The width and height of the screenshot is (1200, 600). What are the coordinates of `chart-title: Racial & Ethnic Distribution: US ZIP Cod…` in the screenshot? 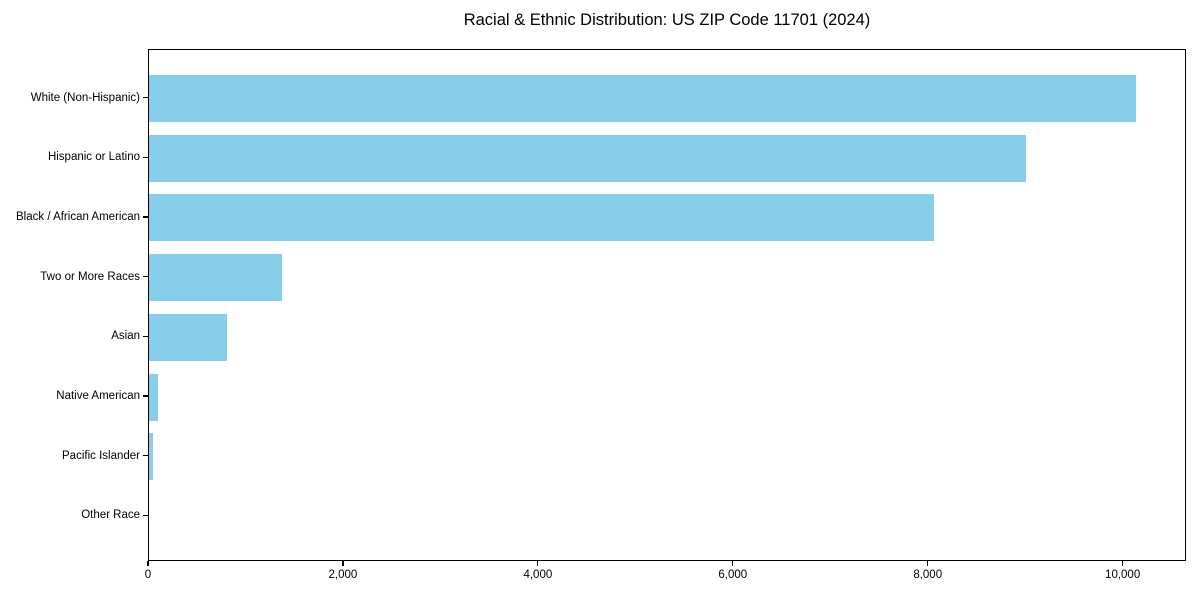 It's located at (667, 20).